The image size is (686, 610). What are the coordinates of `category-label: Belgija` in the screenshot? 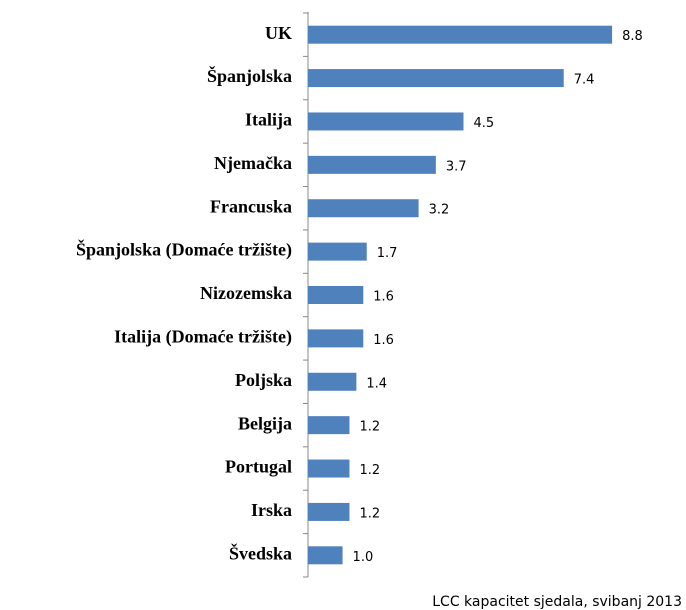 It's located at (265, 423).